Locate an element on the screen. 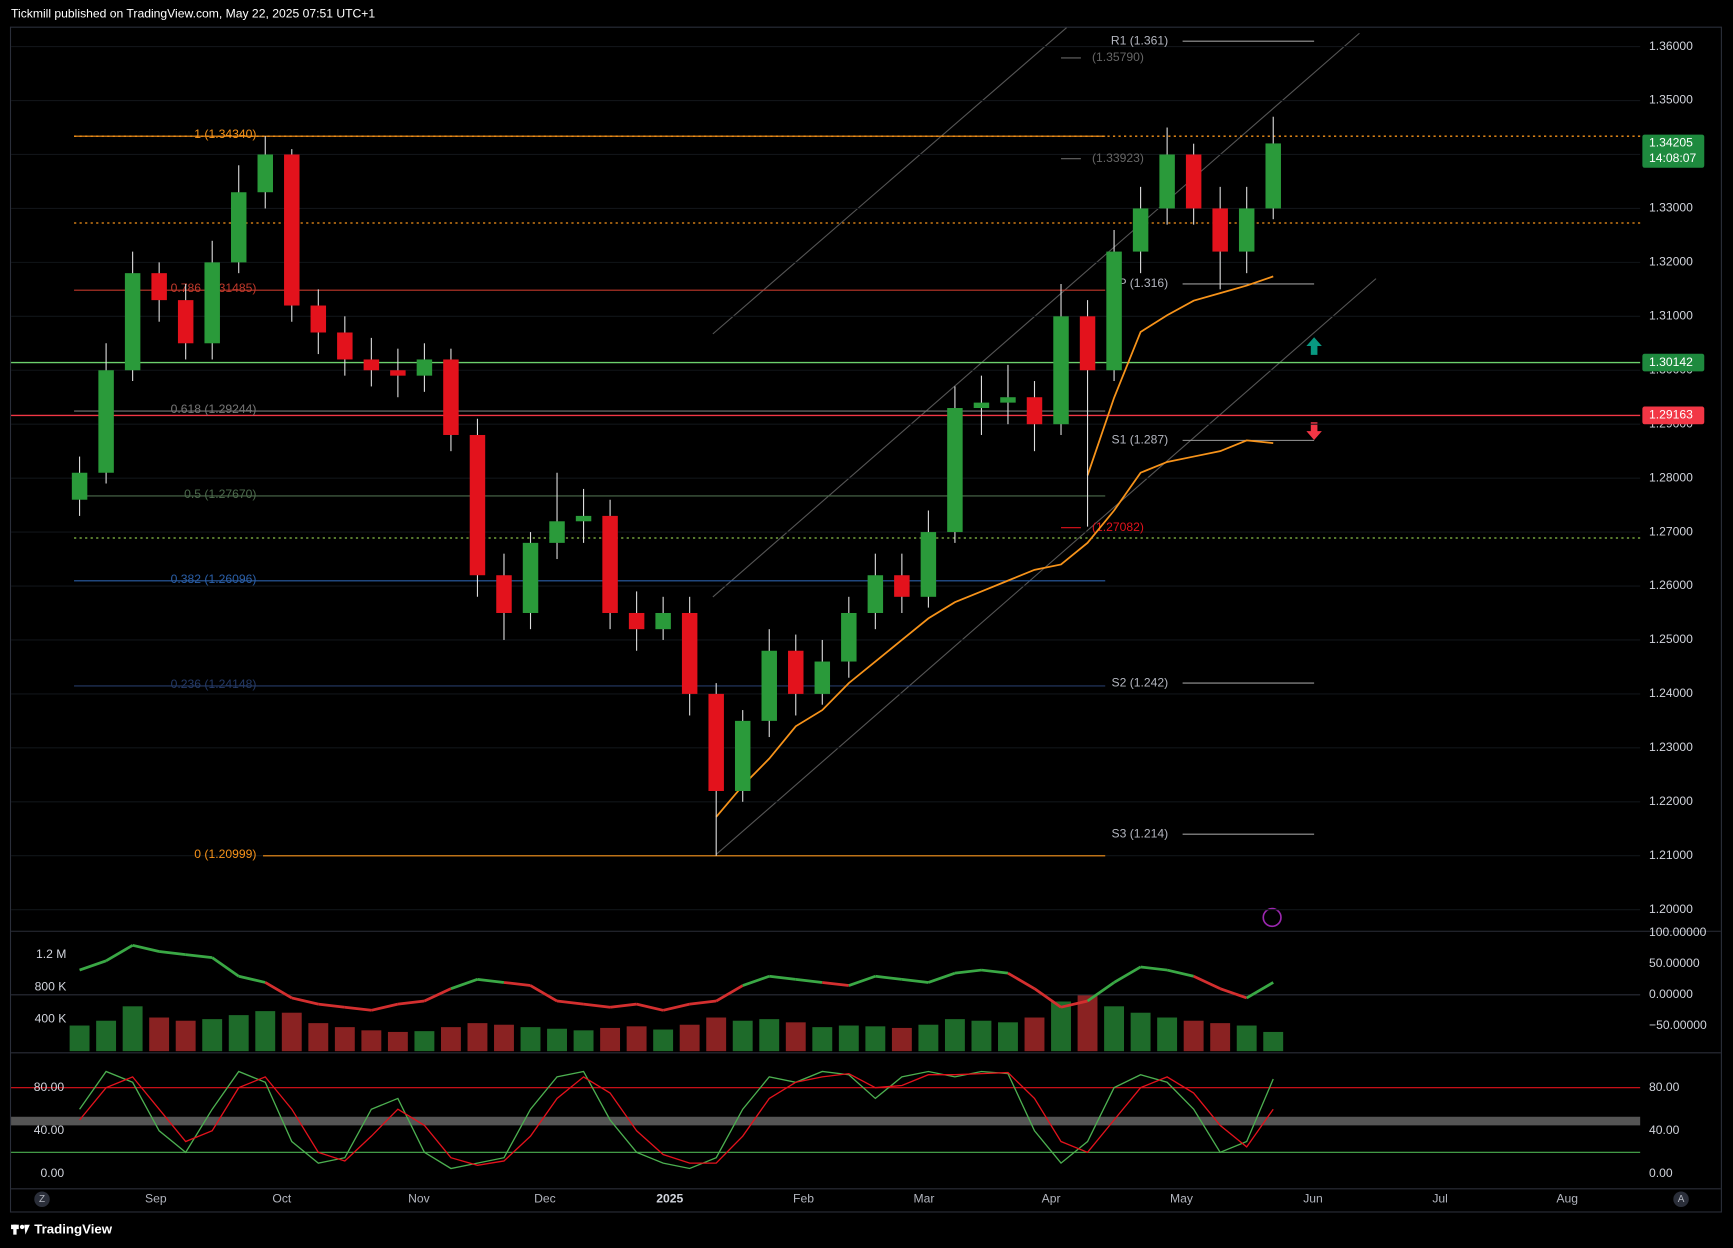  x-tick-label: 2025 is located at coordinates (669, 1198).